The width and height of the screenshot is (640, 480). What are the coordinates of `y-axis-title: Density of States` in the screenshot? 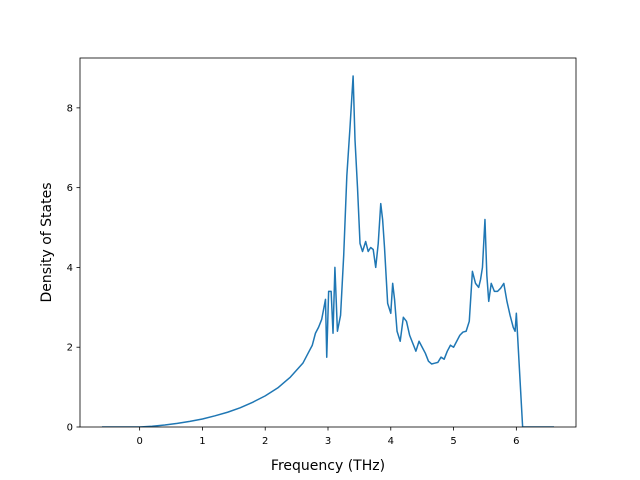 It's located at (47, 243).